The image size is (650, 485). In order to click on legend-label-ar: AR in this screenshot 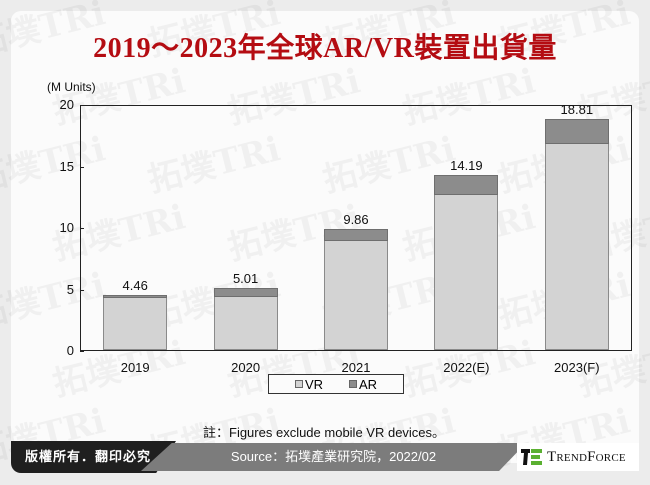, I will do `click(368, 384)`.